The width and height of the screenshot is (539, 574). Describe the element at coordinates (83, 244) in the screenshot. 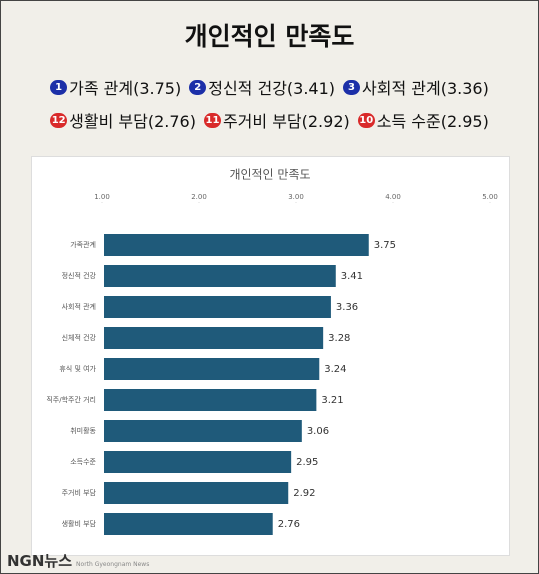

I see `y-tick-label: 가족관계` at that location.